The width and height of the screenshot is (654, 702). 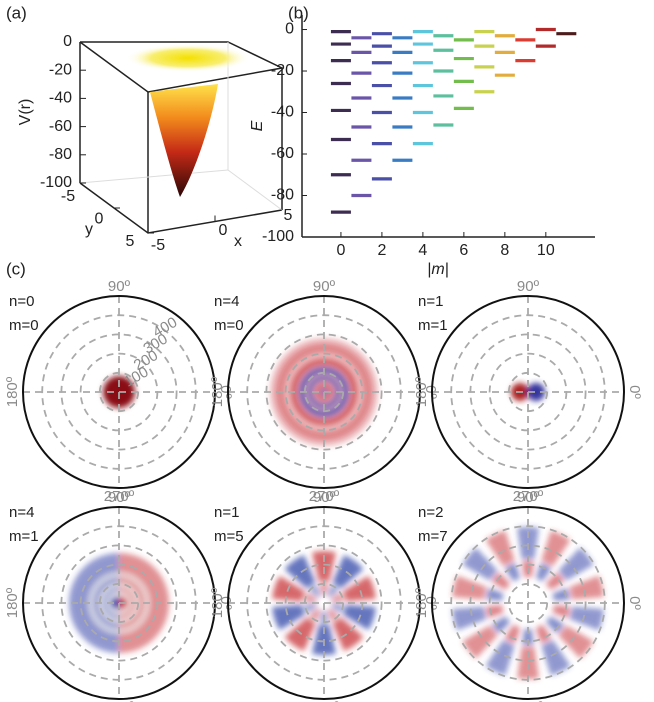 I want to click on annotation: m=0, so click(x=24, y=325).